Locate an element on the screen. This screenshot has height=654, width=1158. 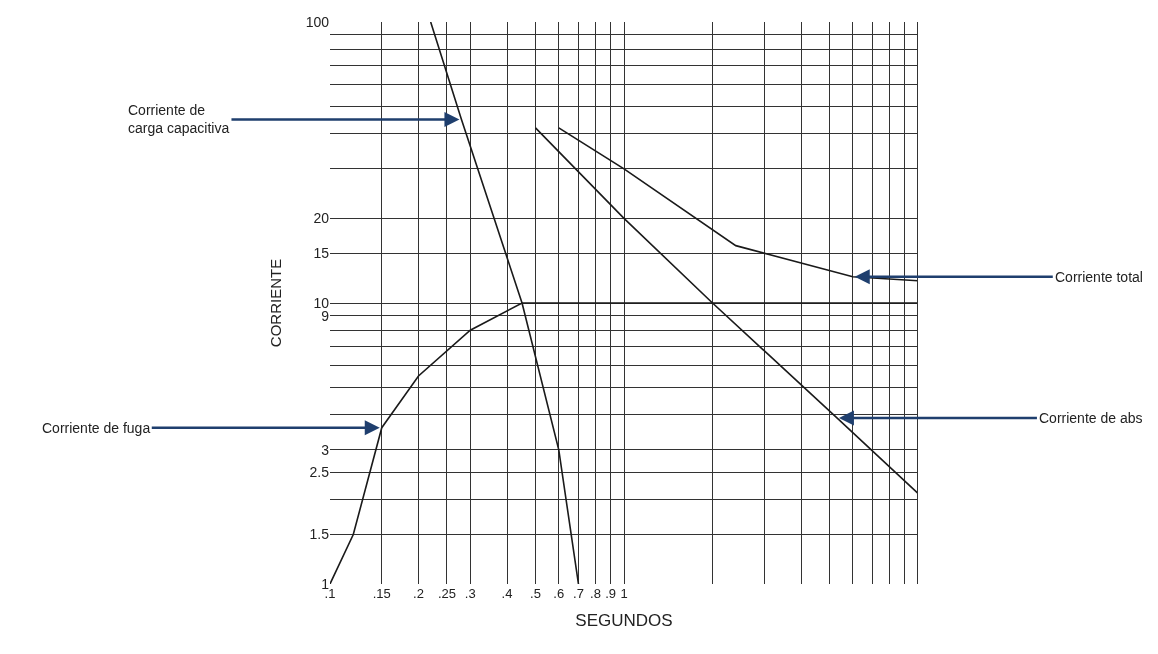
x-tick-label: .7 is located at coordinates (578, 593).